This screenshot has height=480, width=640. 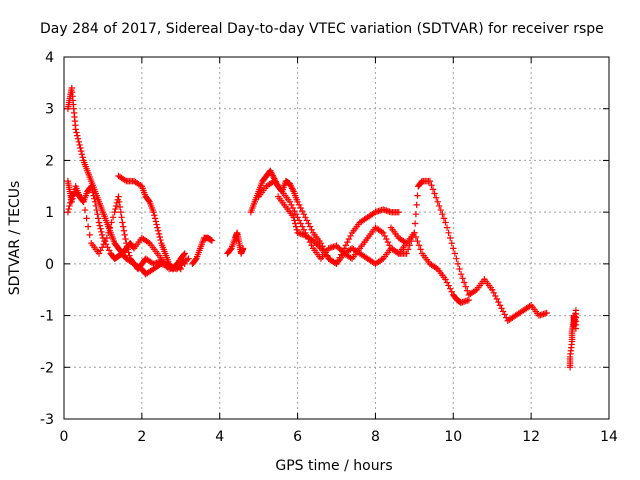 What do you see at coordinates (531, 437) in the screenshot?
I see `x-tick-label: 12` at bounding box center [531, 437].